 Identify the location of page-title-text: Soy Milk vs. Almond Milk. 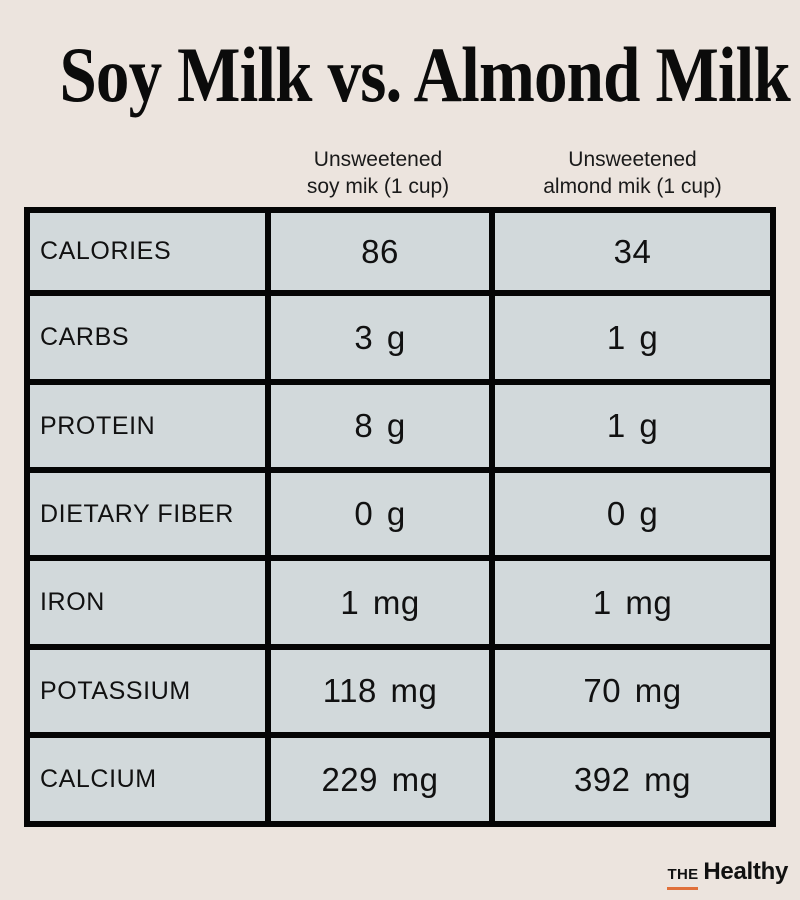
(424, 74).